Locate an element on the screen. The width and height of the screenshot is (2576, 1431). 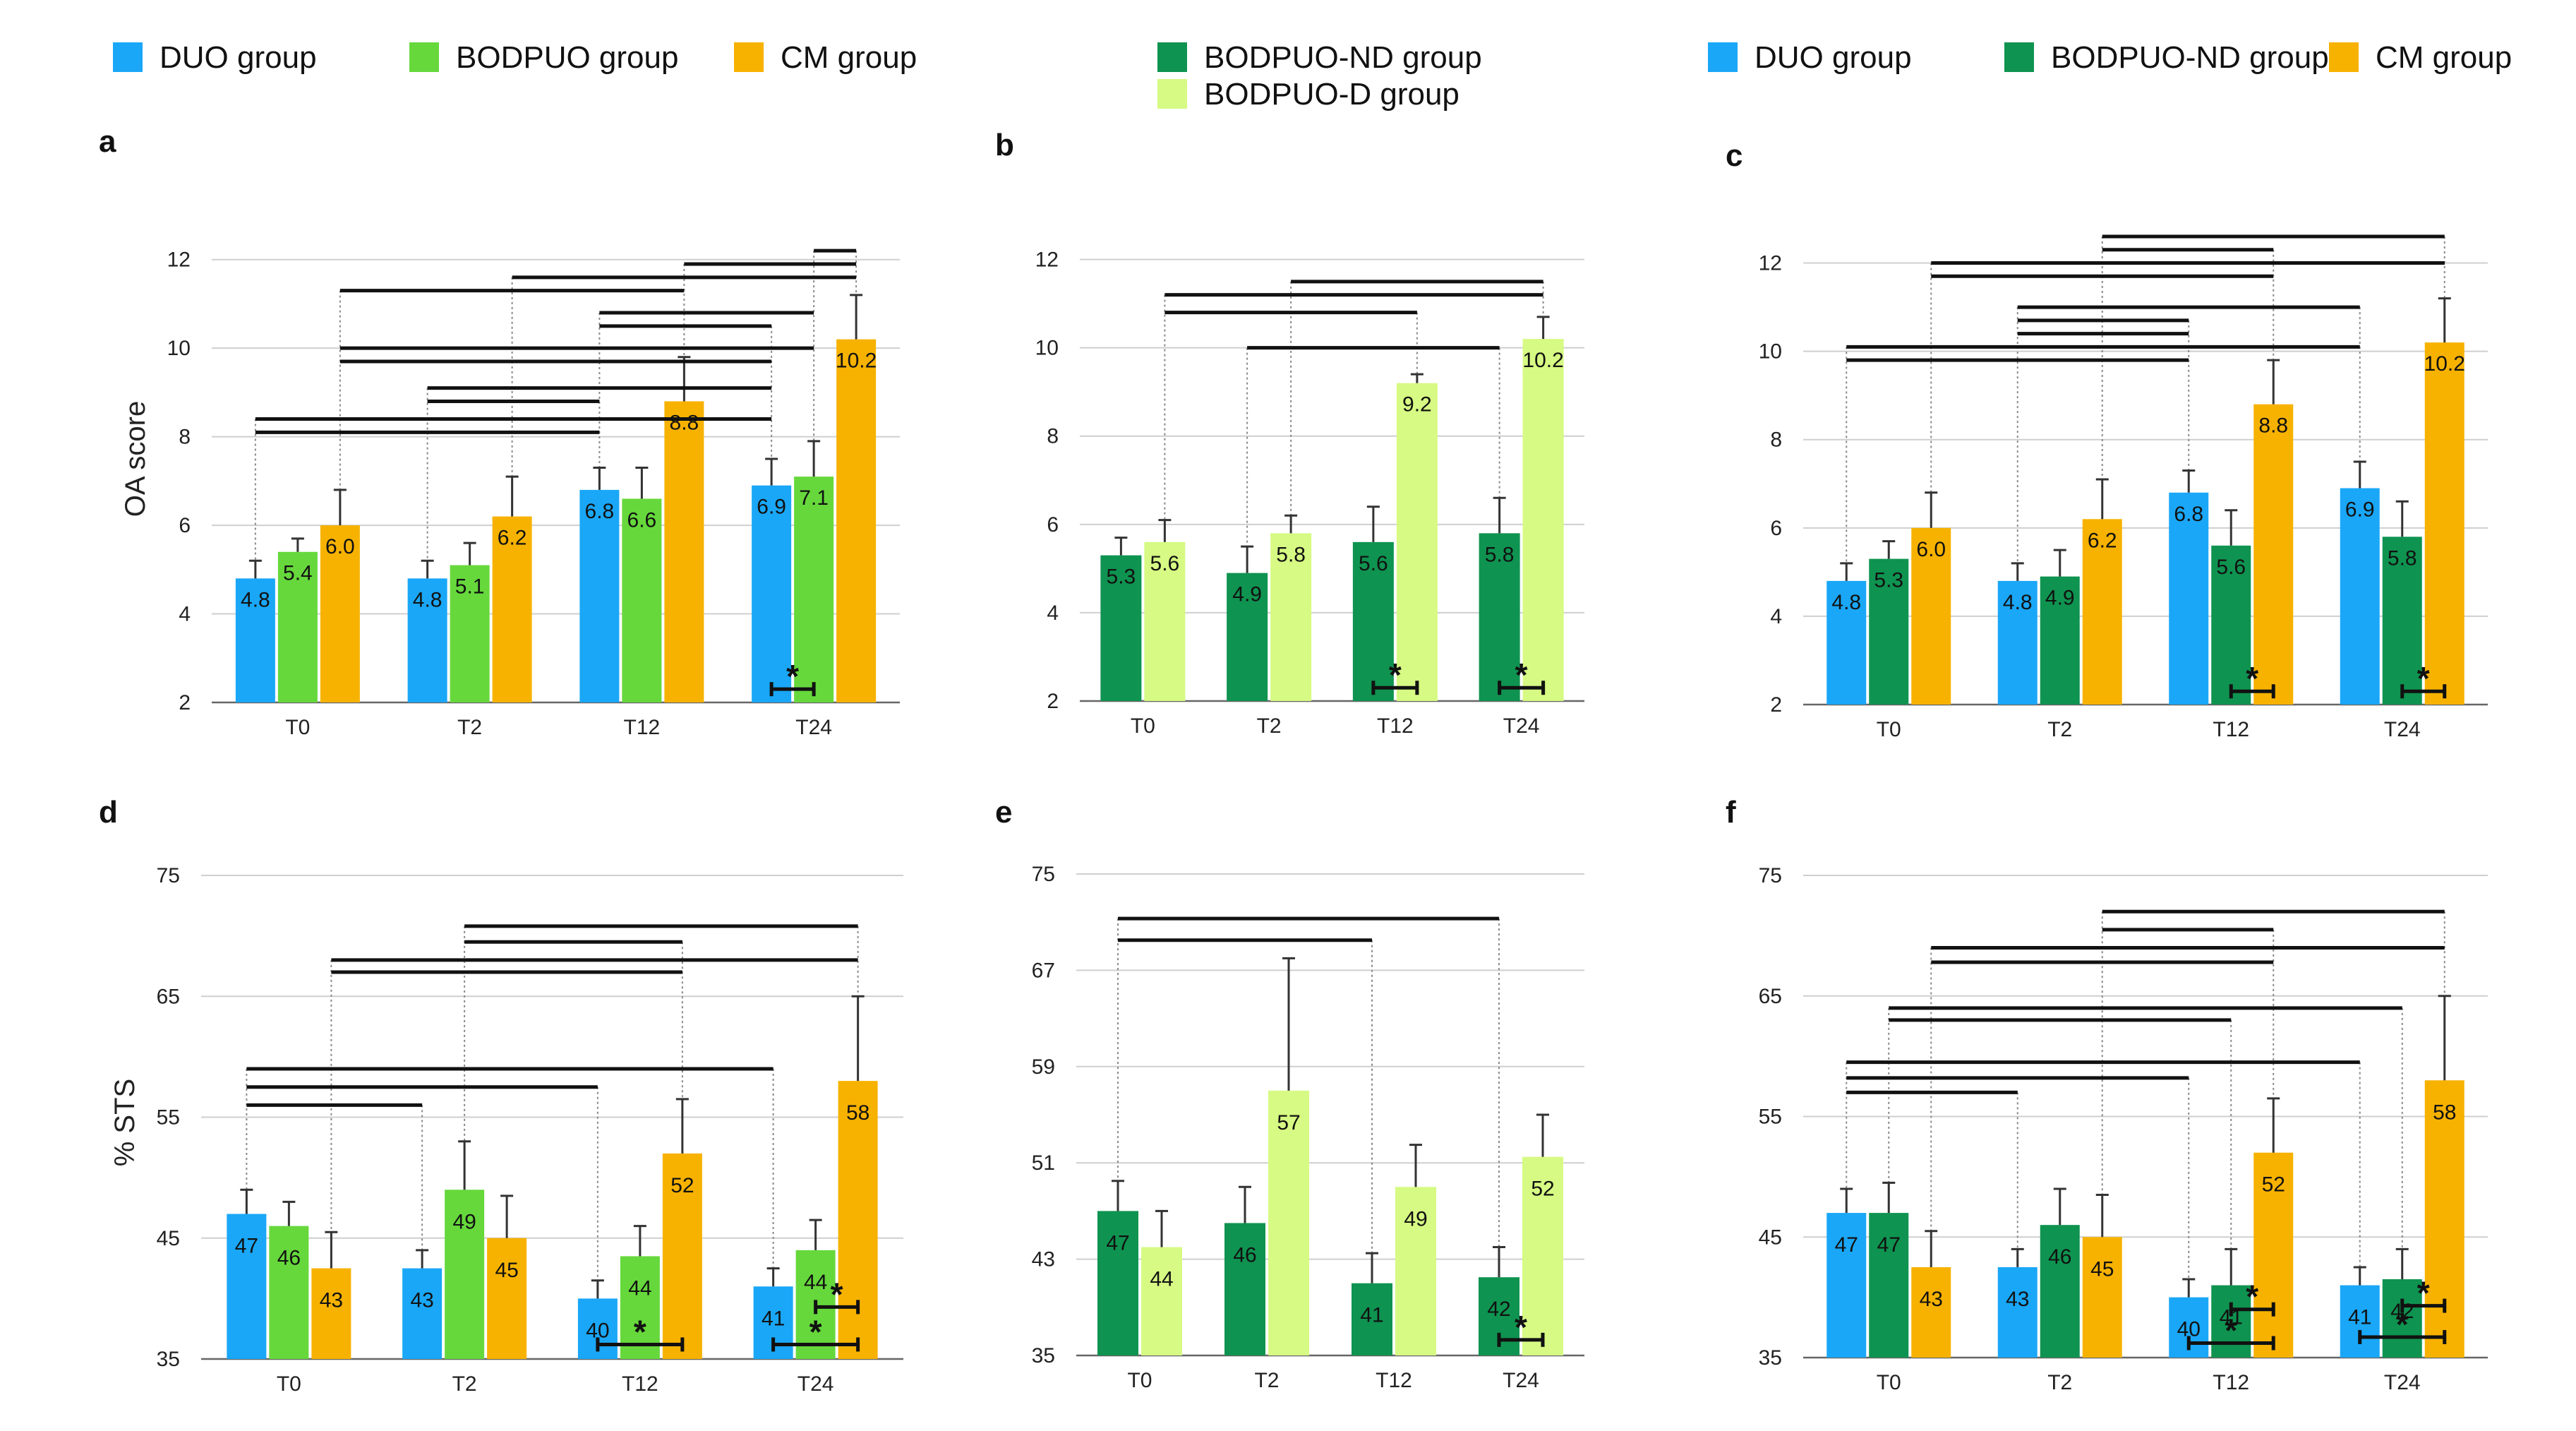
value-label: 5.8 is located at coordinates (1291, 554).